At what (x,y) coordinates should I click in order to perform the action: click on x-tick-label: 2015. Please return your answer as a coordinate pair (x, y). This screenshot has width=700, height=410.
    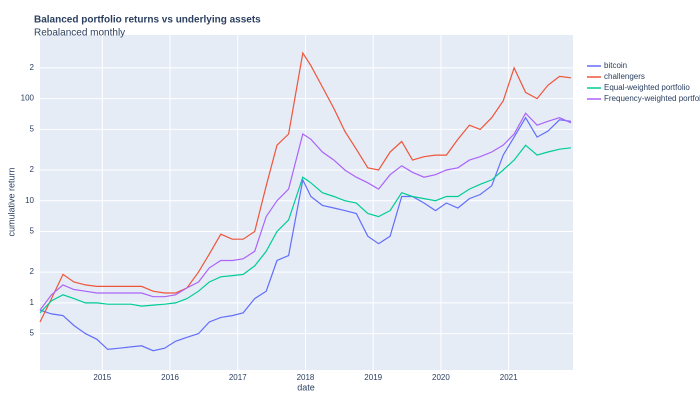
    Looking at the image, I should click on (102, 377).